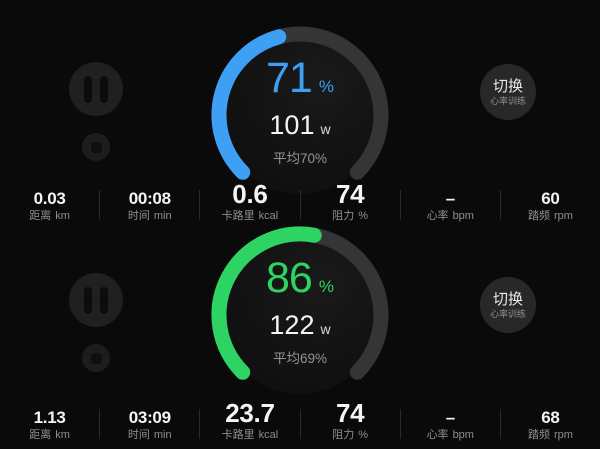 The height and width of the screenshot is (449, 600). I want to click on stat-time: 03:09 时间 min, so click(149, 421).